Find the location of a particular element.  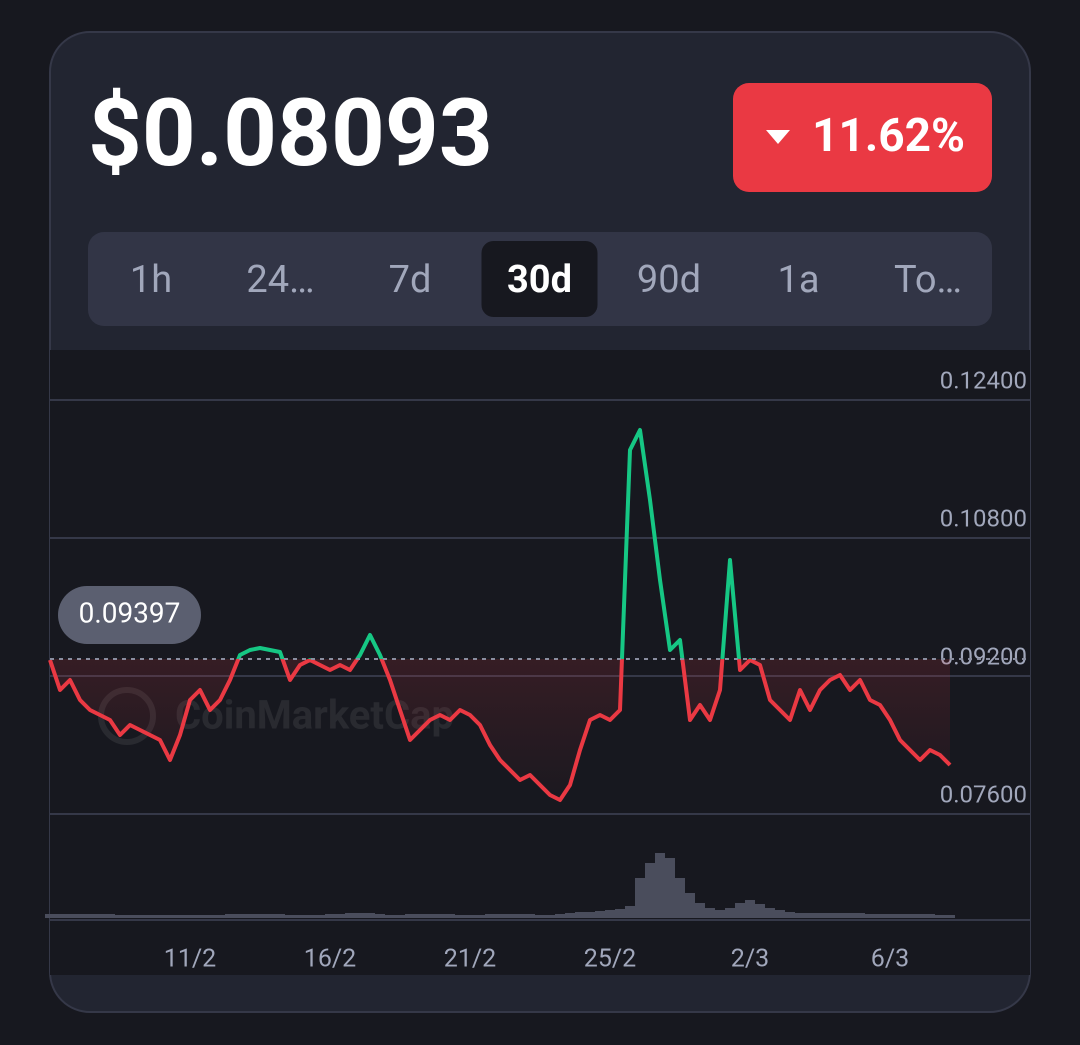

line-down is located at coordinates (500, 730).